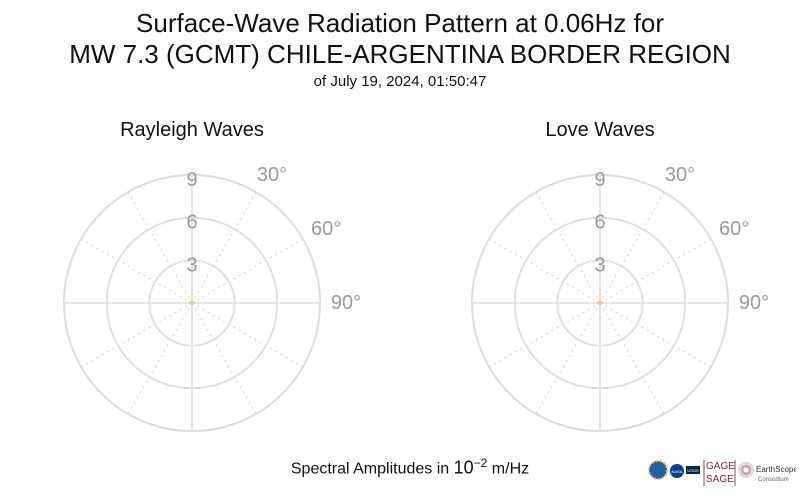 This screenshot has width=800, height=496. I want to click on nsf-logo, so click(658, 470).